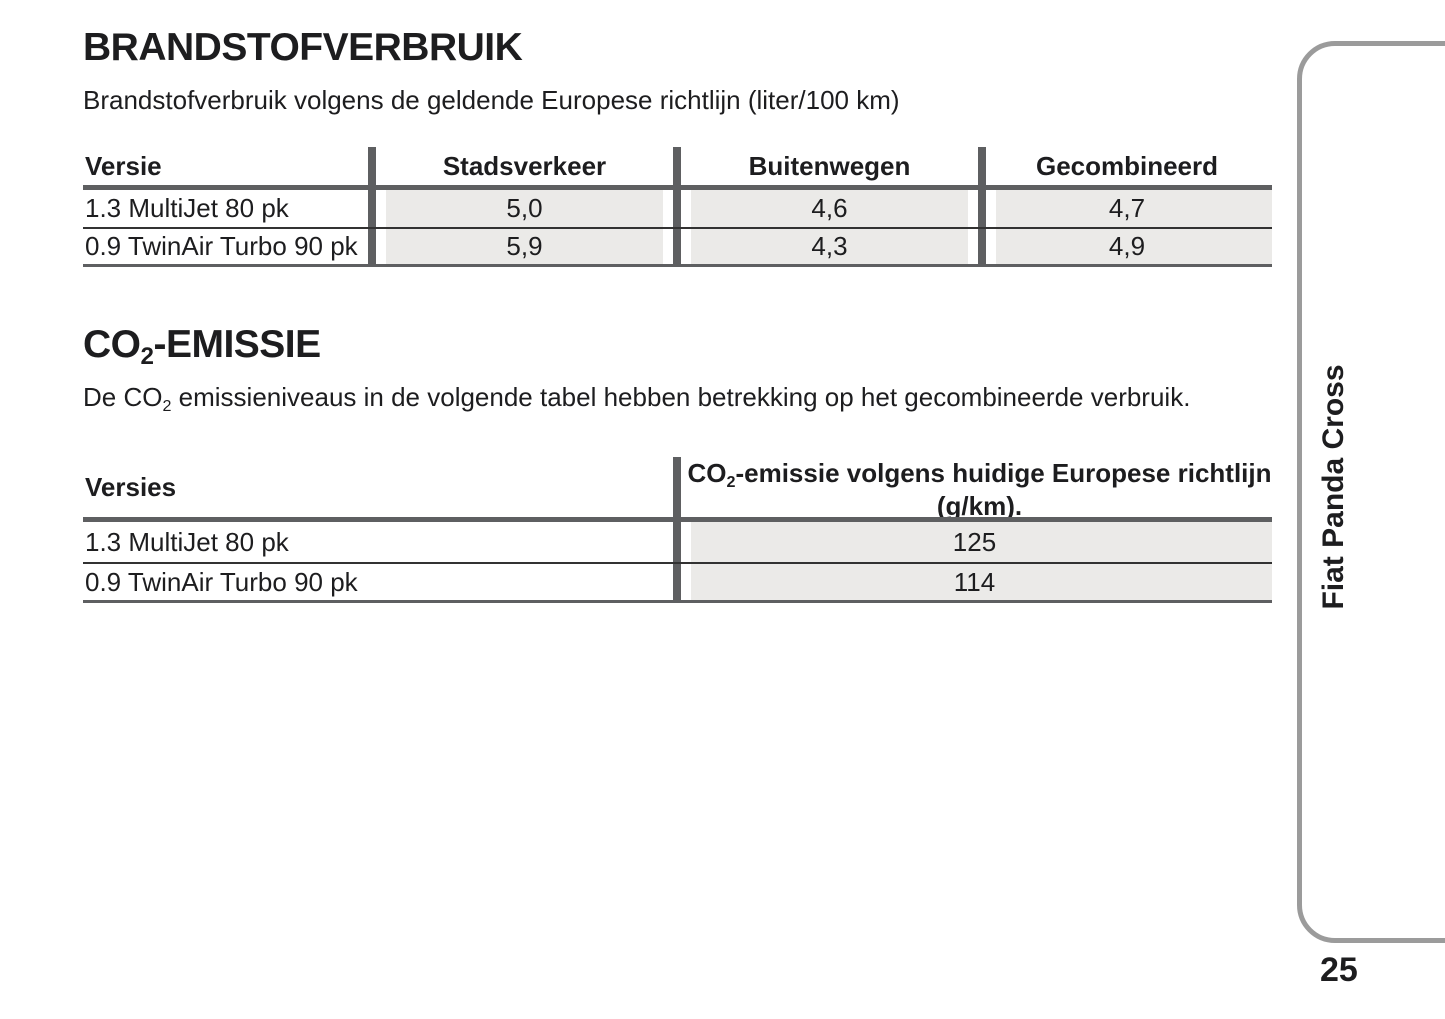  Describe the element at coordinates (524, 166) in the screenshot. I see `column-header-stadsverkeer: Stadsverkeer` at that location.